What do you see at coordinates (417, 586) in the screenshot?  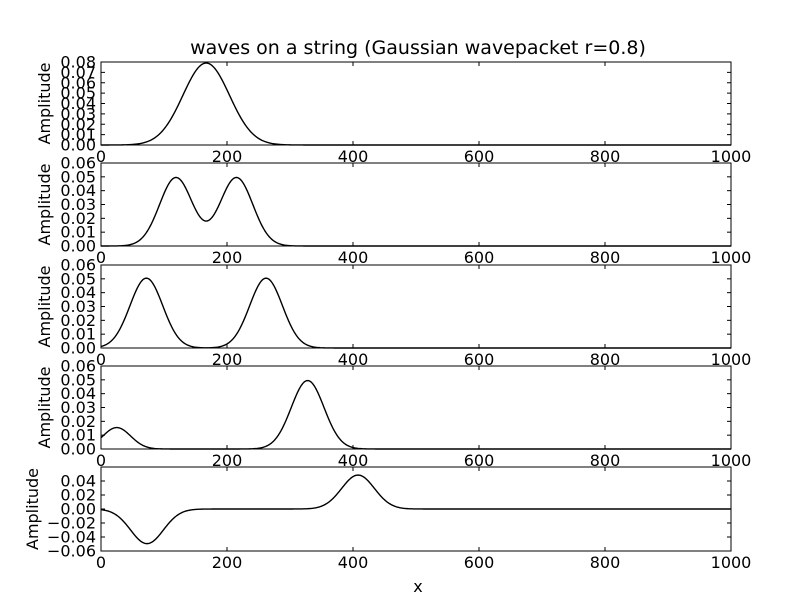 I see `x-axis-label: x` at bounding box center [417, 586].